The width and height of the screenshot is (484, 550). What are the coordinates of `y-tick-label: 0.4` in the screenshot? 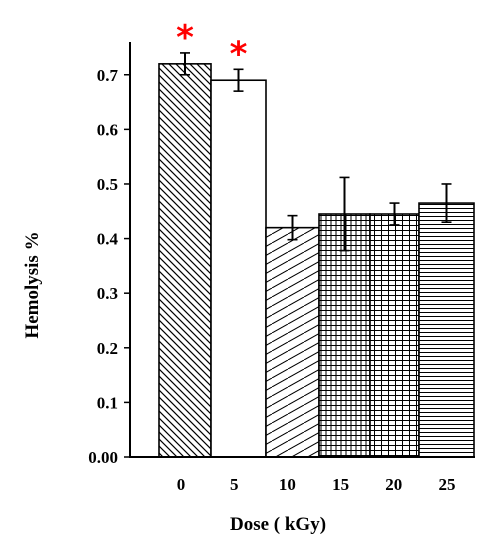 It's located at (108, 239).